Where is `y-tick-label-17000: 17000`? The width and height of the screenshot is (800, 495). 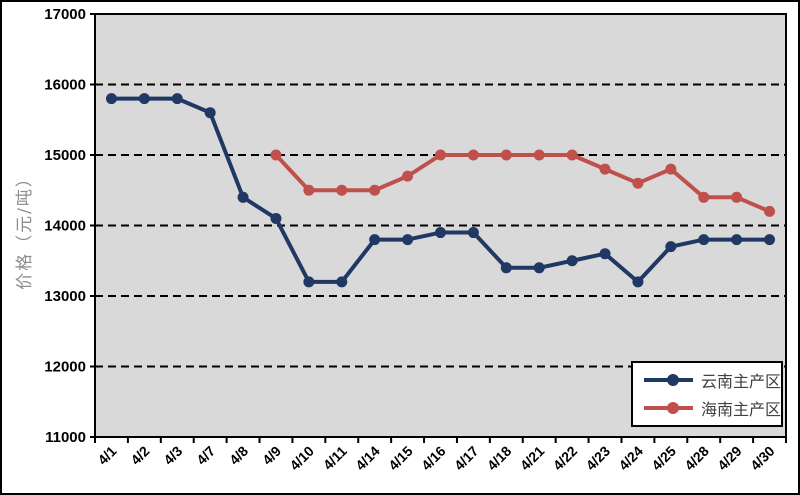 y-tick-label-17000: 17000 is located at coordinates (65, 14).